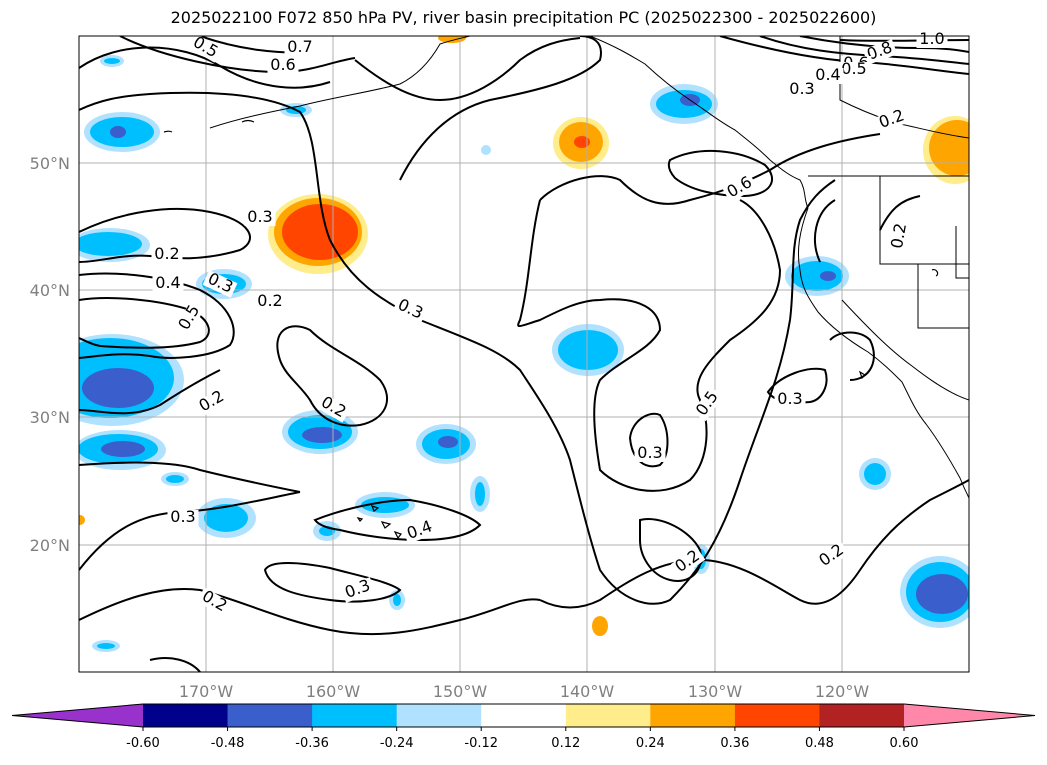 This screenshot has height=765, width=1047. What do you see at coordinates (524, 691) in the screenshot?
I see `longitude-labels: 170°W 160°W 150°W 140°W 130°W 120°W` at bounding box center [524, 691].